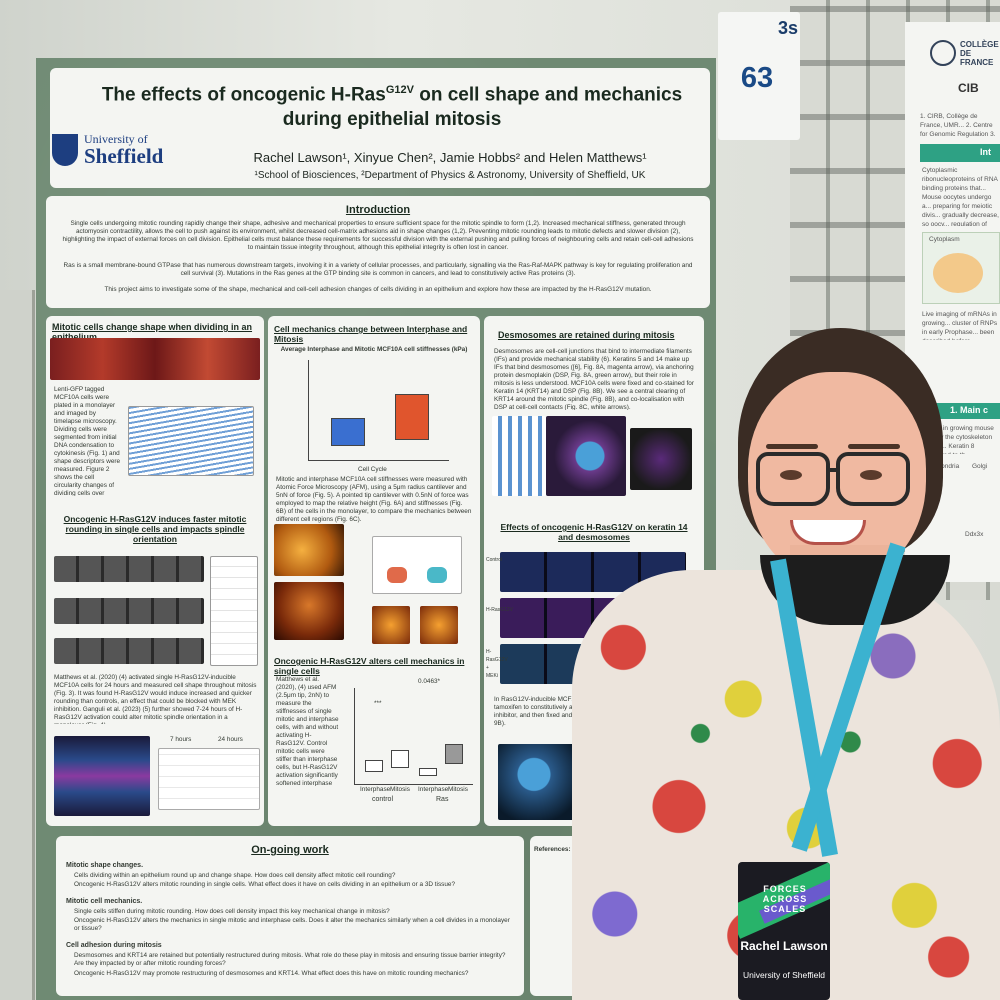  Describe the element at coordinates (114, 945) in the screenshot. I see `ongoing-h3: Cell adhesion during mitosis` at that location.